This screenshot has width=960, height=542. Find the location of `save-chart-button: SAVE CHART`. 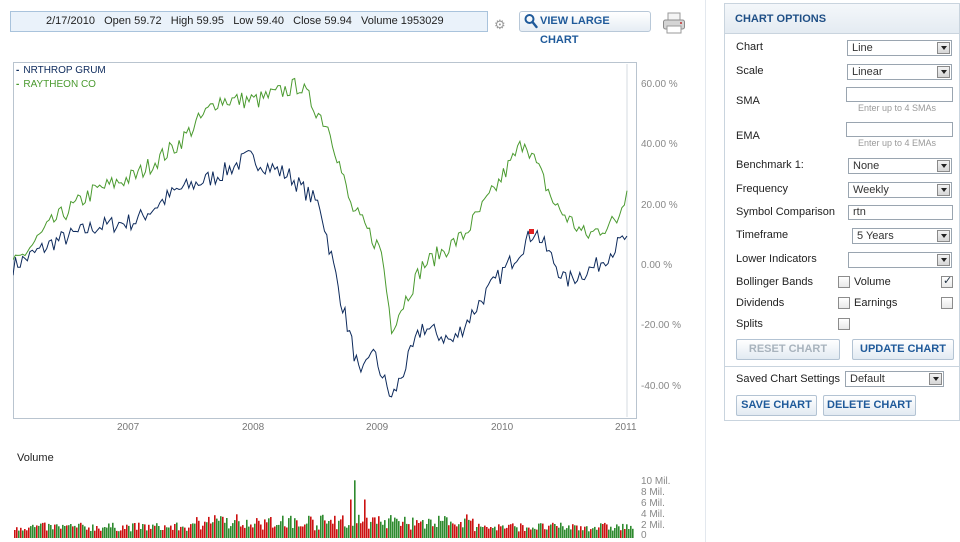

save-chart-button: SAVE CHART is located at coordinates (776, 405).